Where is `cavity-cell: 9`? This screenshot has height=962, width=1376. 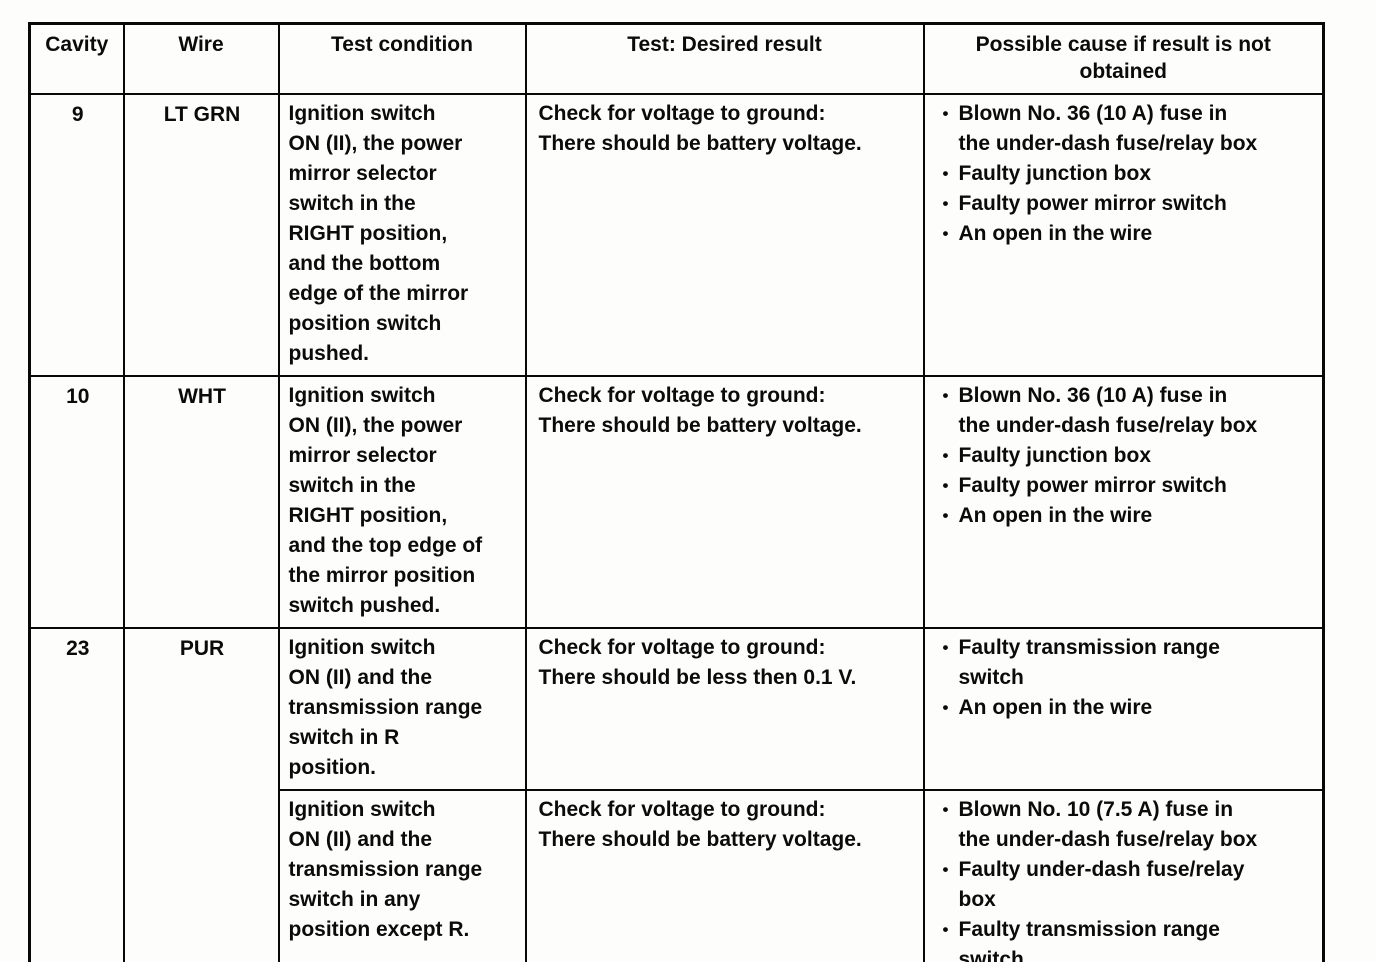 cavity-cell: 9 is located at coordinates (76, 234).